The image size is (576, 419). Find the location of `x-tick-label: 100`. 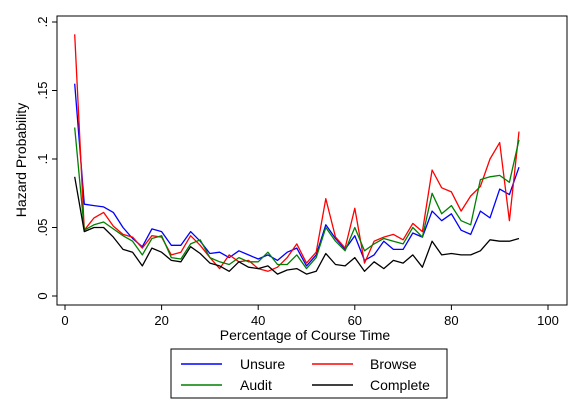

x-tick-label: 100 is located at coordinates (548, 320).